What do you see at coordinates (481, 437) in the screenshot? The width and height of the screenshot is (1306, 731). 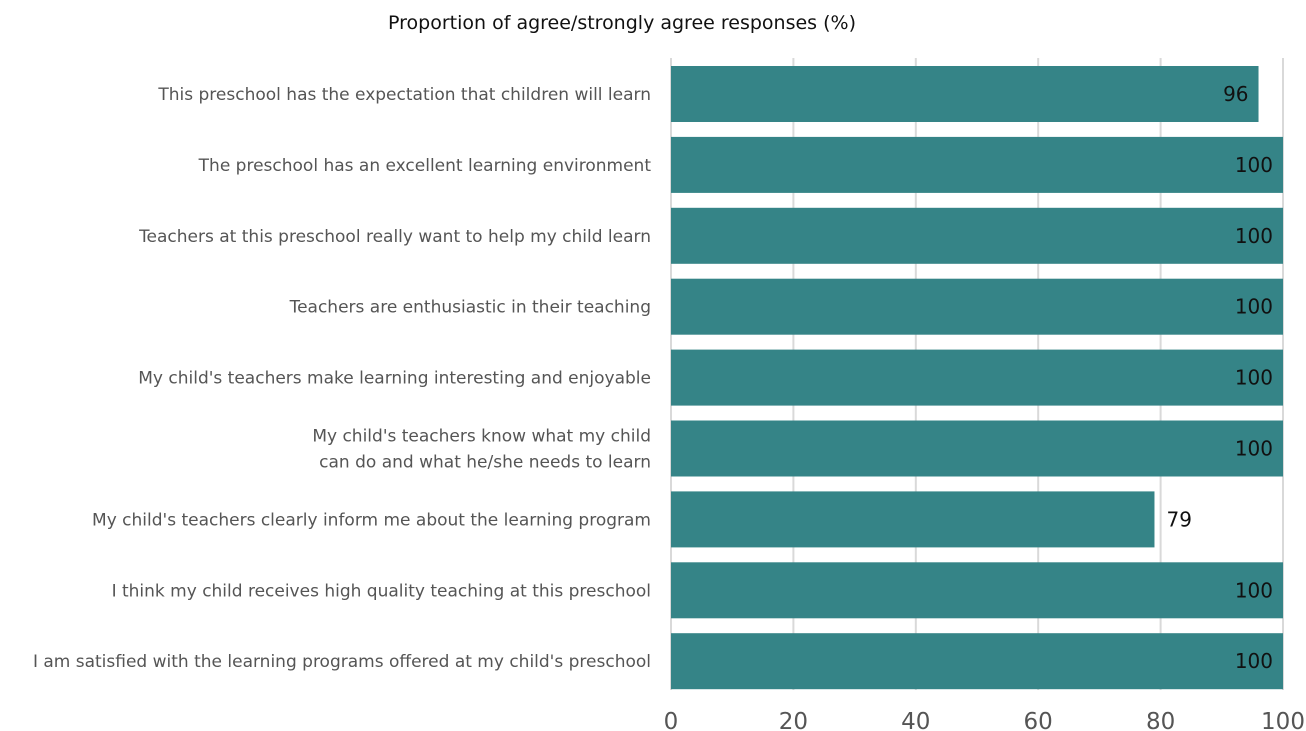 I see `category-label: My child's teachers know what my child` at bounding box center [481, 437].